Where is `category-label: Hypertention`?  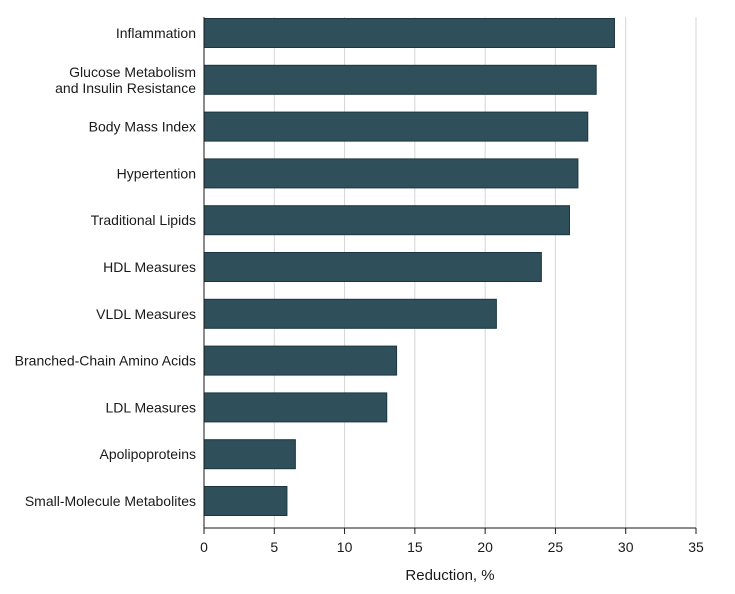
category-label: Hypertention is located at coordinates (156, 173).